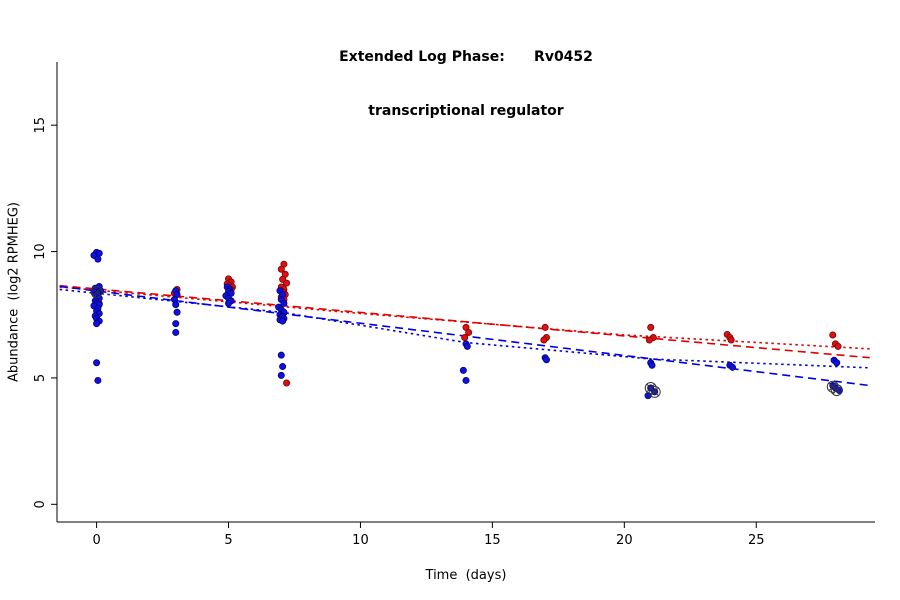 This screenshot has width=900, height=600. Describe the element at coordinates (40, 251) in the screenshot. I see `y-tick-label: 10` at that location.